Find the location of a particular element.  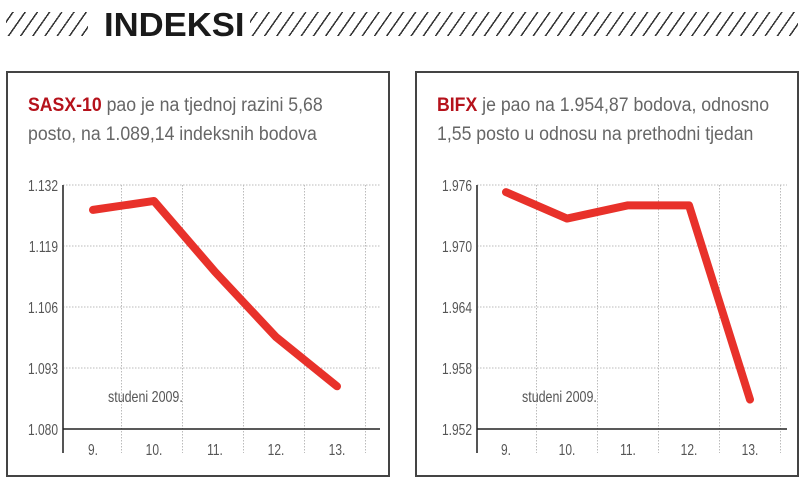

y-tick-label: 1.952 is located at coordinates (457, 429).